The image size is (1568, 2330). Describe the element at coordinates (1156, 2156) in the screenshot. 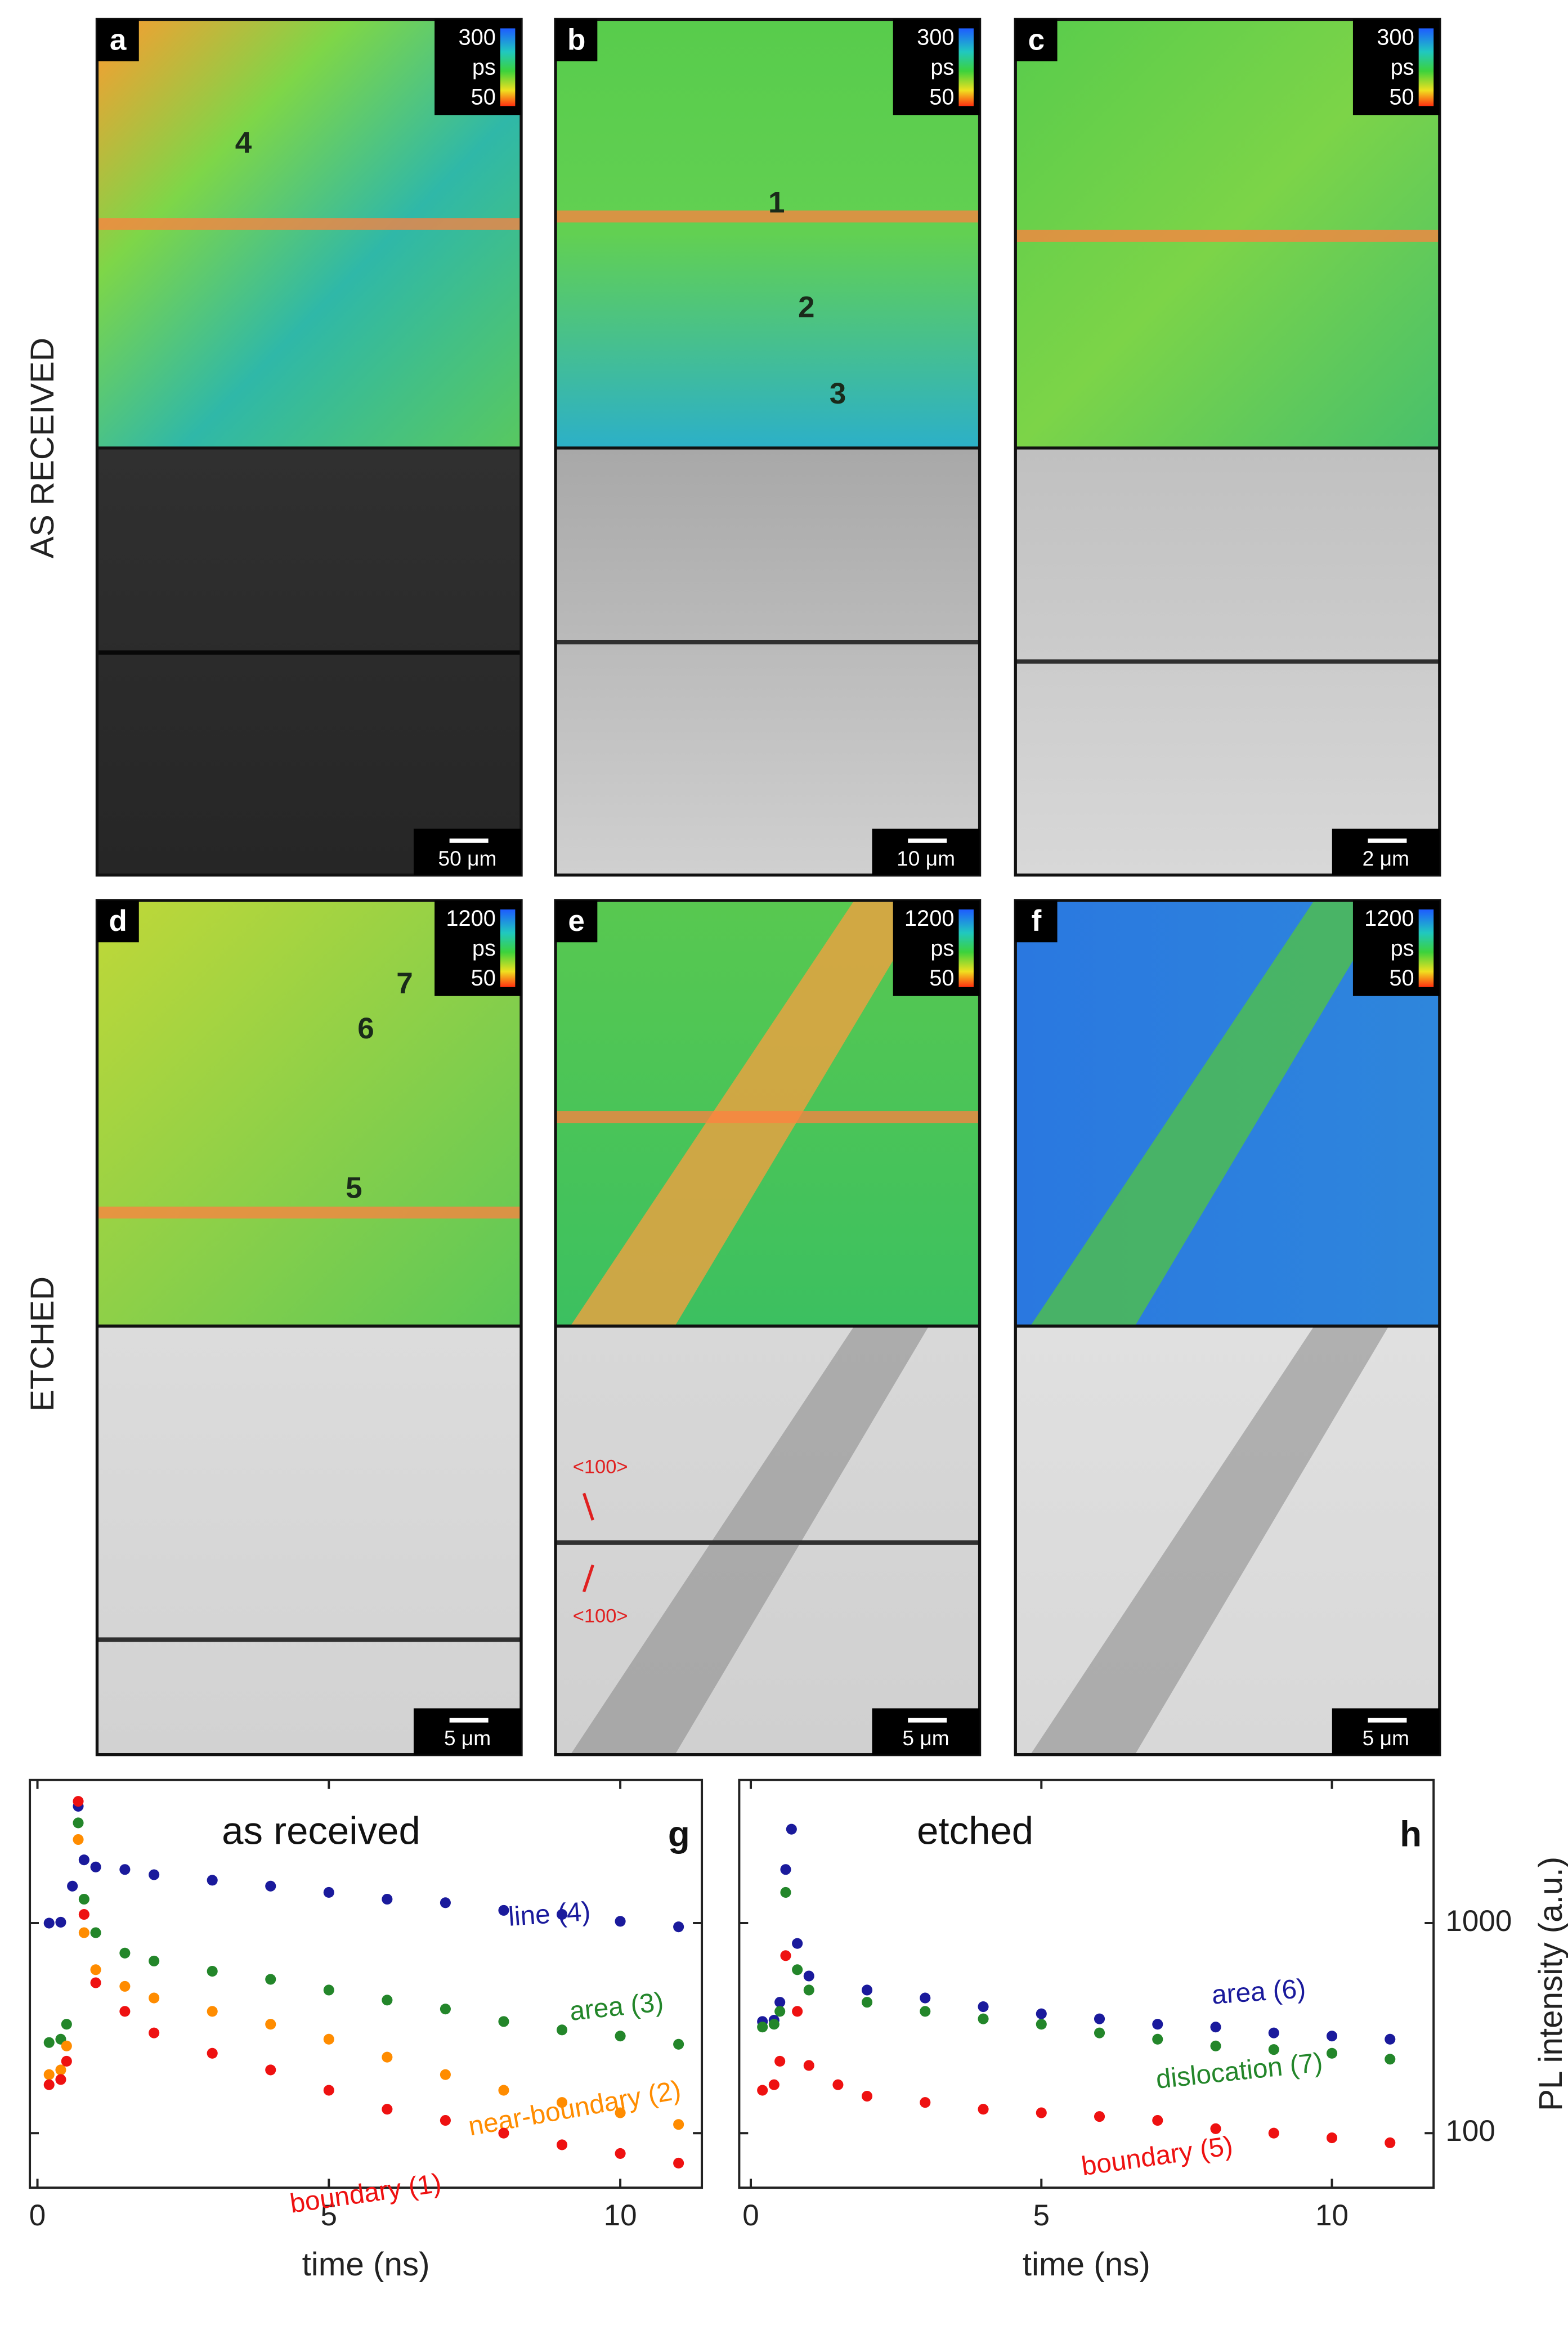

I see `series-label: boundary (5)` at that location.